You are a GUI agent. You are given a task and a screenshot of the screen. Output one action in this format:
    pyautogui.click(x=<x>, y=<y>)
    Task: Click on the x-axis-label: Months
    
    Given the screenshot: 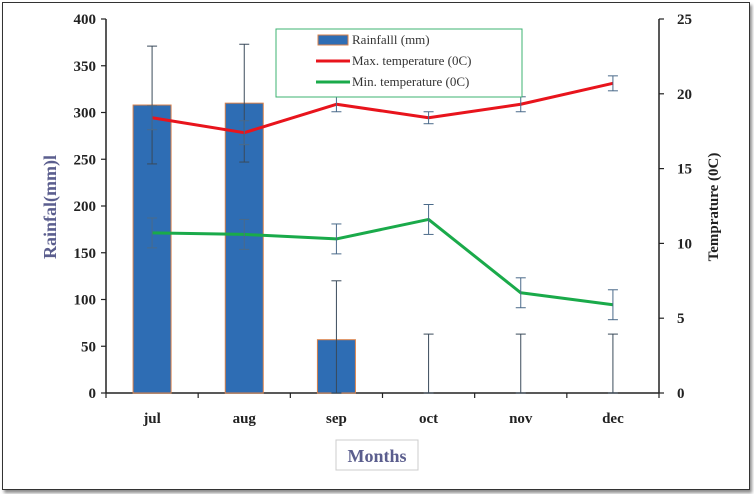 What is the action you would take?
    pyautogui.click(x=376, y=456)
    